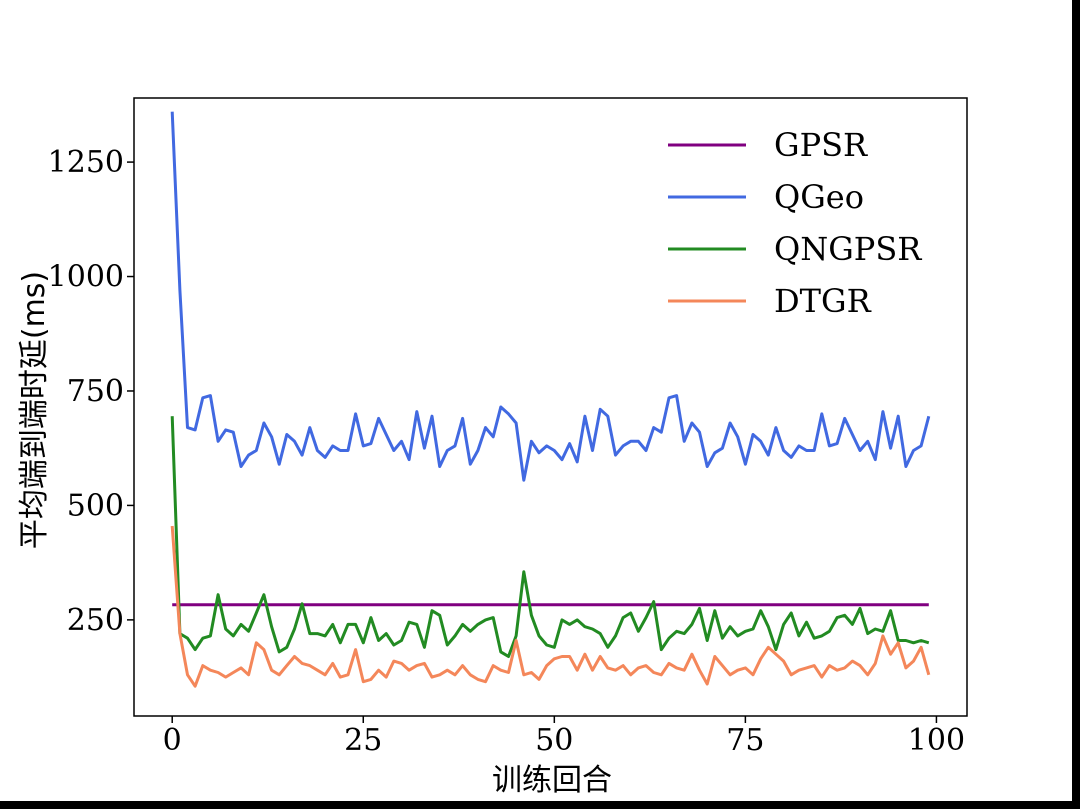  What do you see at coordinates (819, 197) in the screenshot?
I see `legend-label-qgeo: QGeo` at bounding box center [819, 197].